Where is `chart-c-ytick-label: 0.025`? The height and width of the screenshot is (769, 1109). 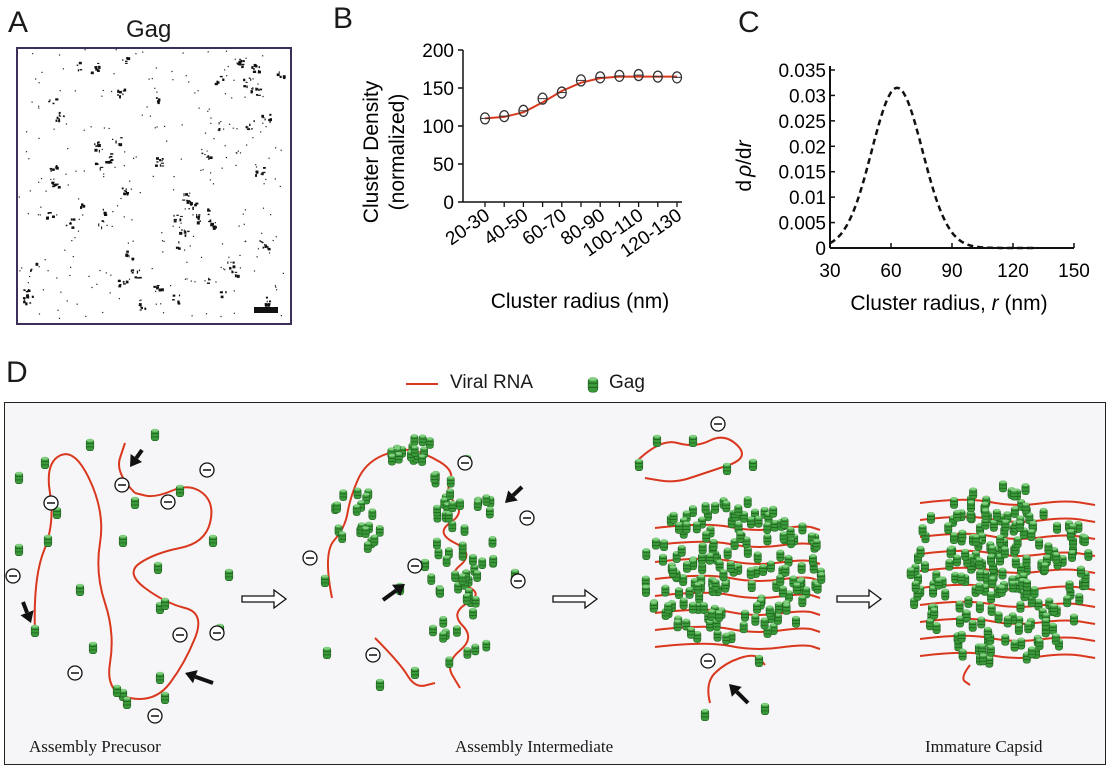
chart-c-ytick-label: 0.025 is located at coordinates (802, 122).